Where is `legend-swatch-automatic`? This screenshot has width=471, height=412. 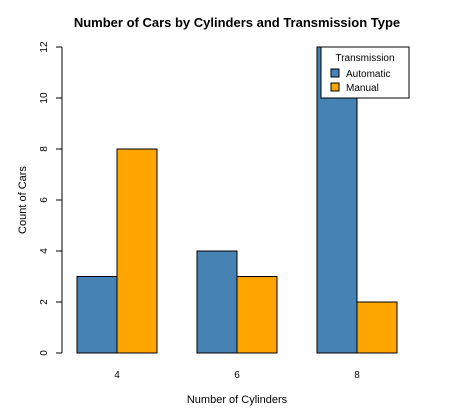
legend-swatch-automatic is located at coordinates (335, 73).